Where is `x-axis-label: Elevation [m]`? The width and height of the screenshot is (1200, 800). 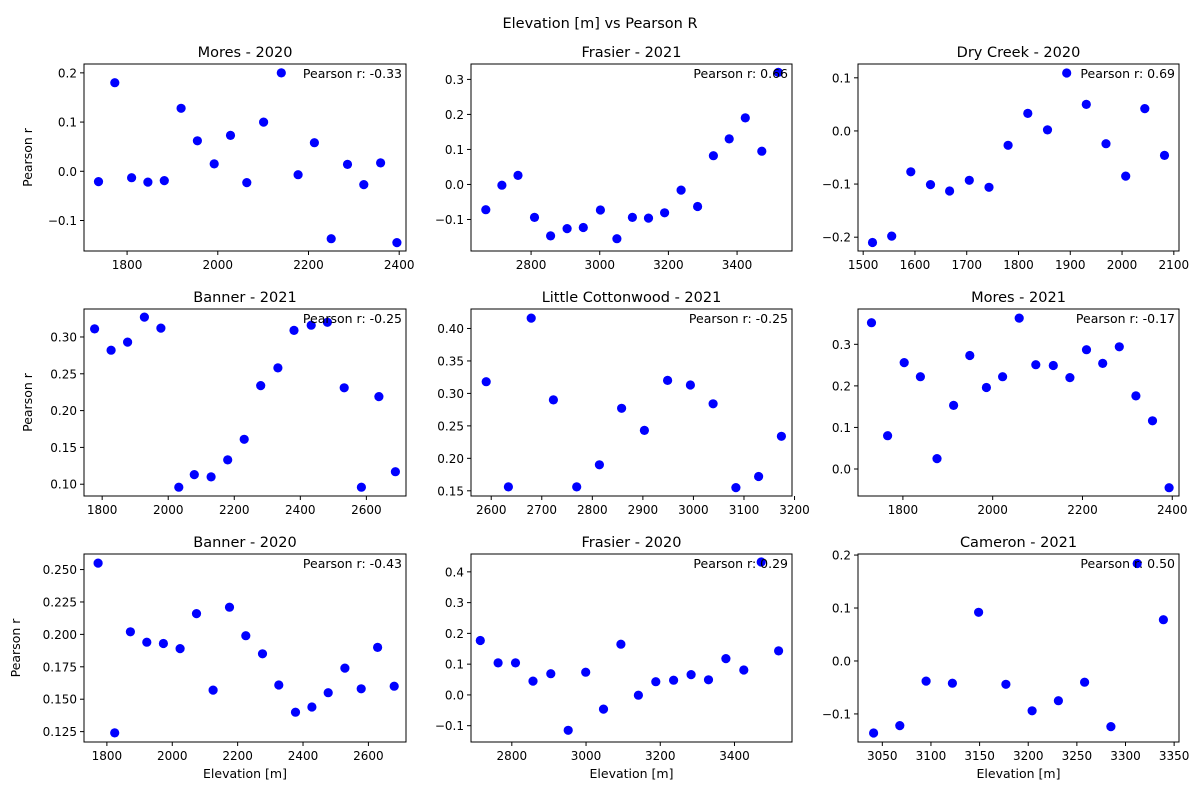
x-axis-label: Elevation [m] is located at coordinates (632, 773).